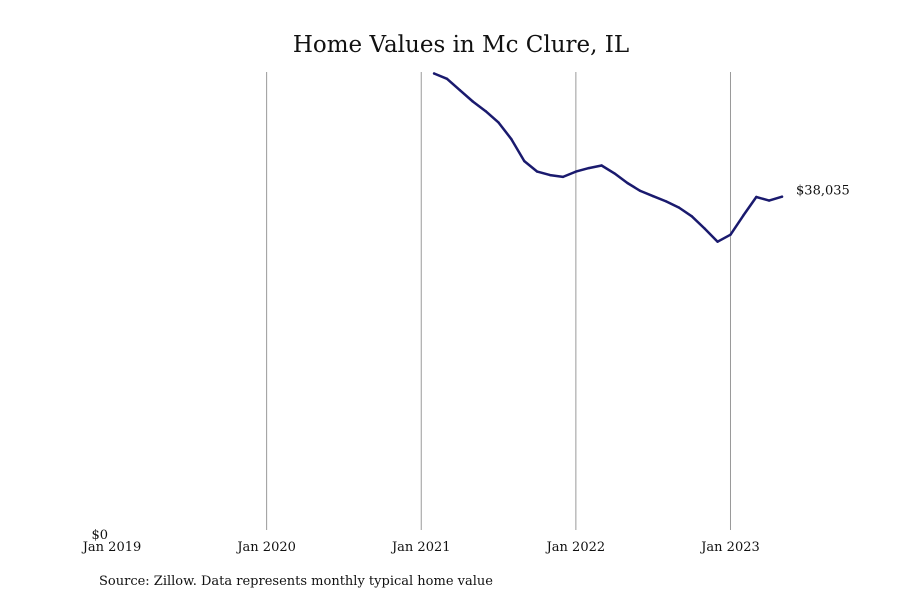  I want to click on end-value-label: $38,035, so click(823, 191).